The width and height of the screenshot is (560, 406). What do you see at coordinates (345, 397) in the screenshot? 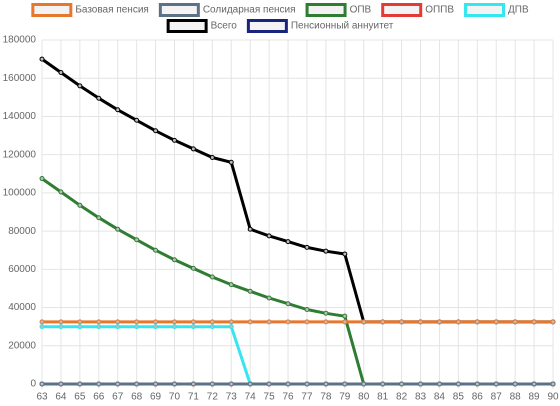
I see `x-tick-label: 79` at bounding box center [345, 397].